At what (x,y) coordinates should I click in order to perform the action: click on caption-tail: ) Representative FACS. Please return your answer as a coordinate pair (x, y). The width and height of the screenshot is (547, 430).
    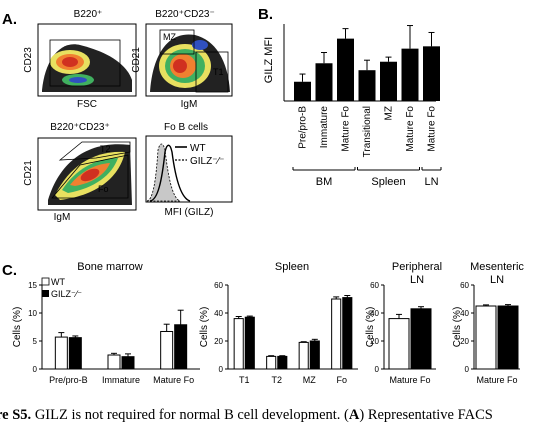
    Looking at the image, I should click on (426, 415).